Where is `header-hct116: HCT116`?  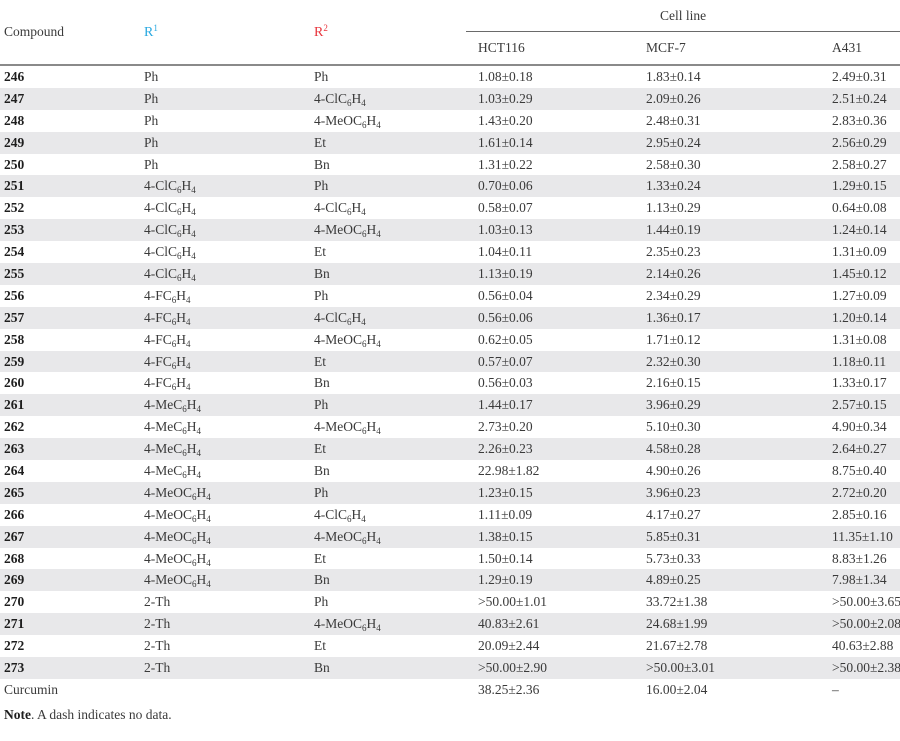
header-hct116: HCT116 is located at coordinates (501, 47).